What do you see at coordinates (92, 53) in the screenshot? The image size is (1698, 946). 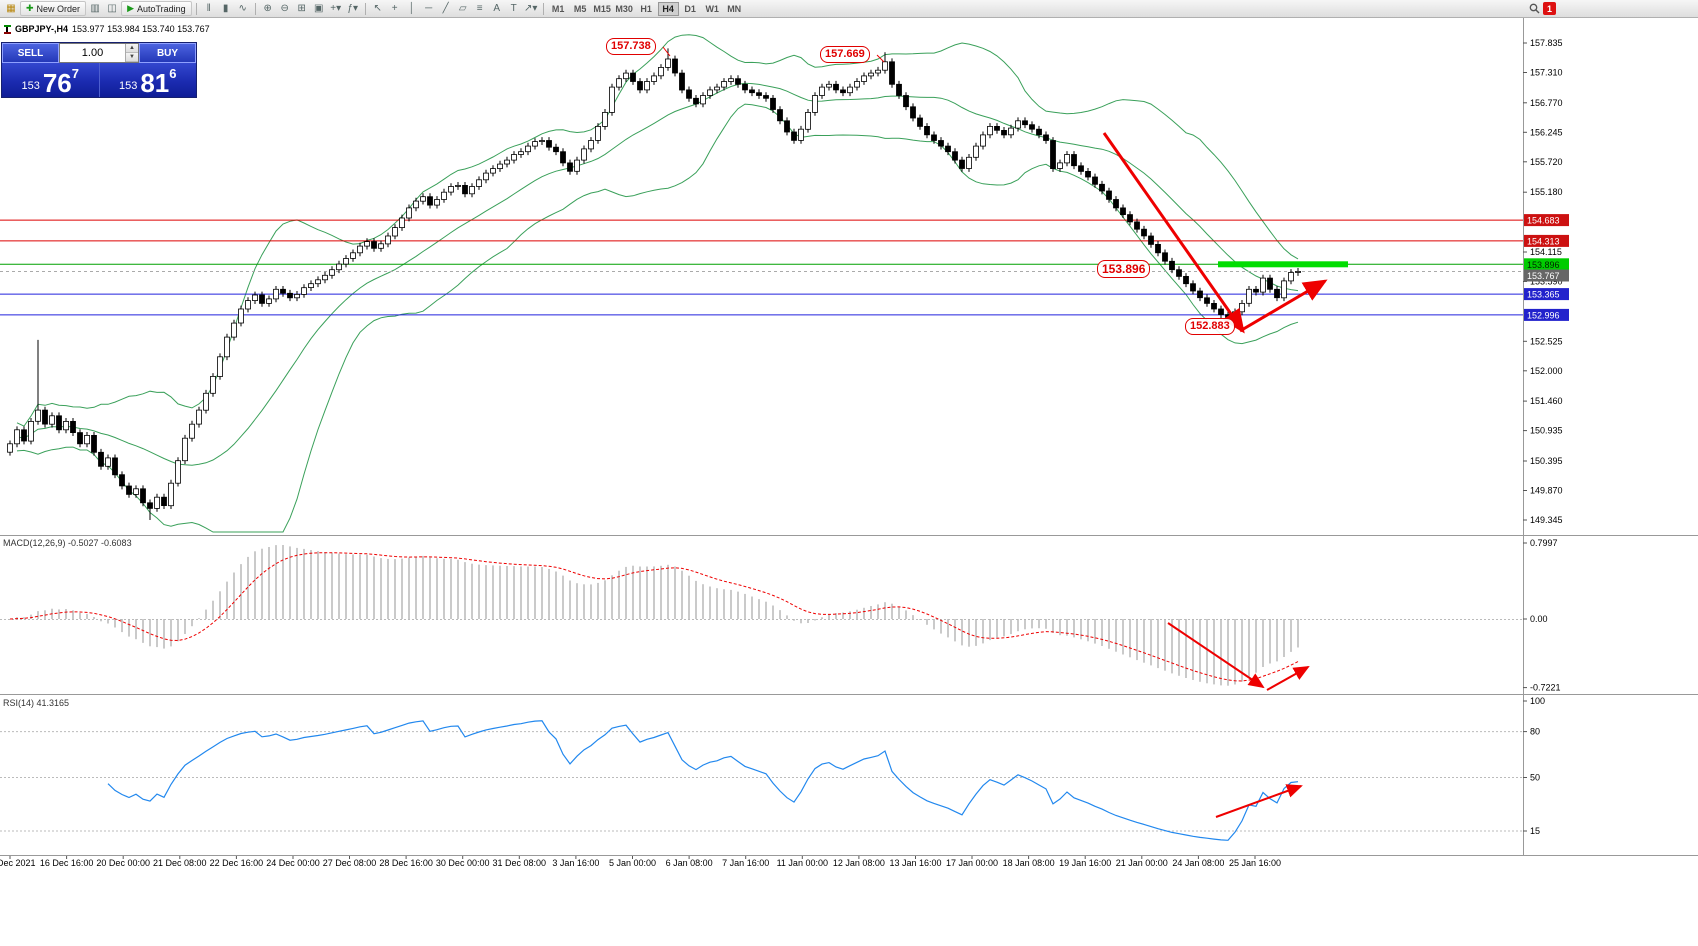 I see `volume-input` at bounding box center [92, 53].